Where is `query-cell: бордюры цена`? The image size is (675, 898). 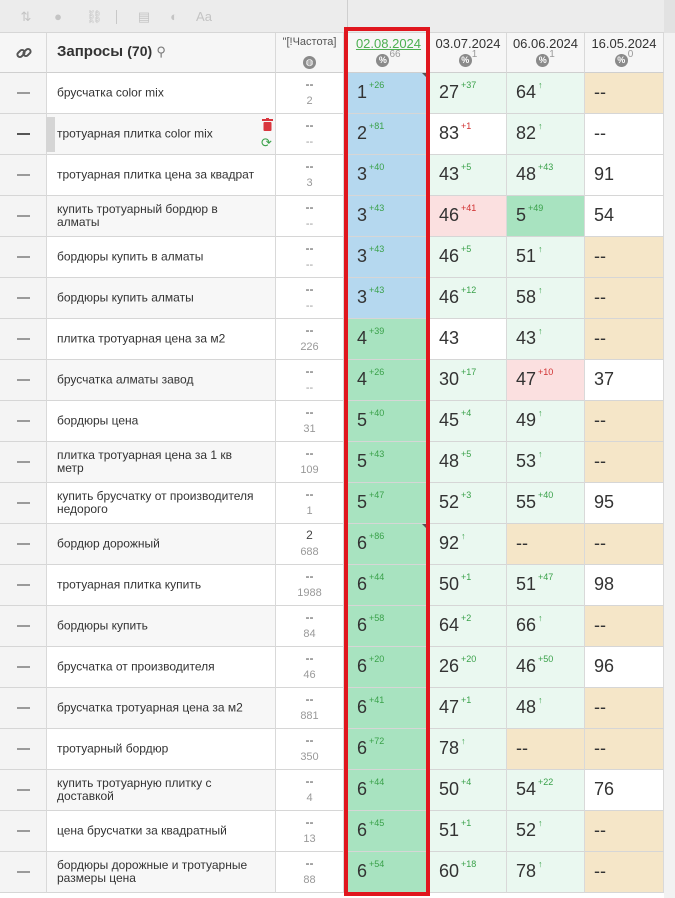
query-cell: бордюры цена is located at coordinates (161, 421).